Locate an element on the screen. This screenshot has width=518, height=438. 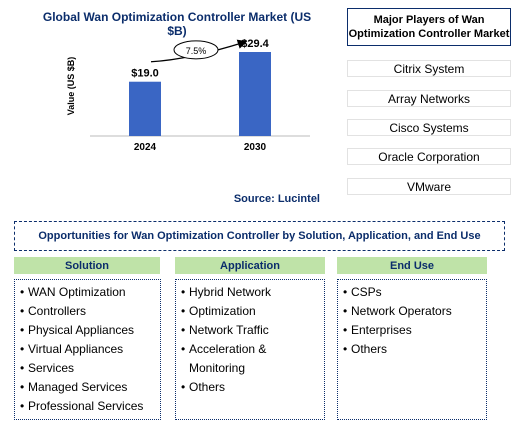
chart-source: Source: Lucintel is located at coordinates (276, 199).